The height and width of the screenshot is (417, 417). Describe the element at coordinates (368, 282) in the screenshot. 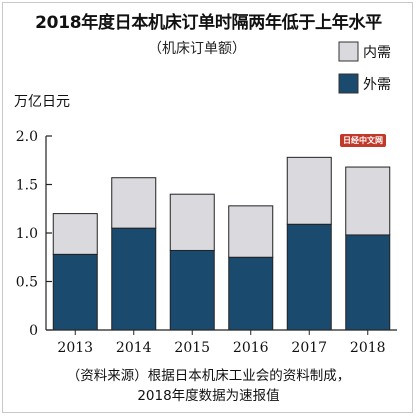

I see `bar-foreign-2018` at that location.